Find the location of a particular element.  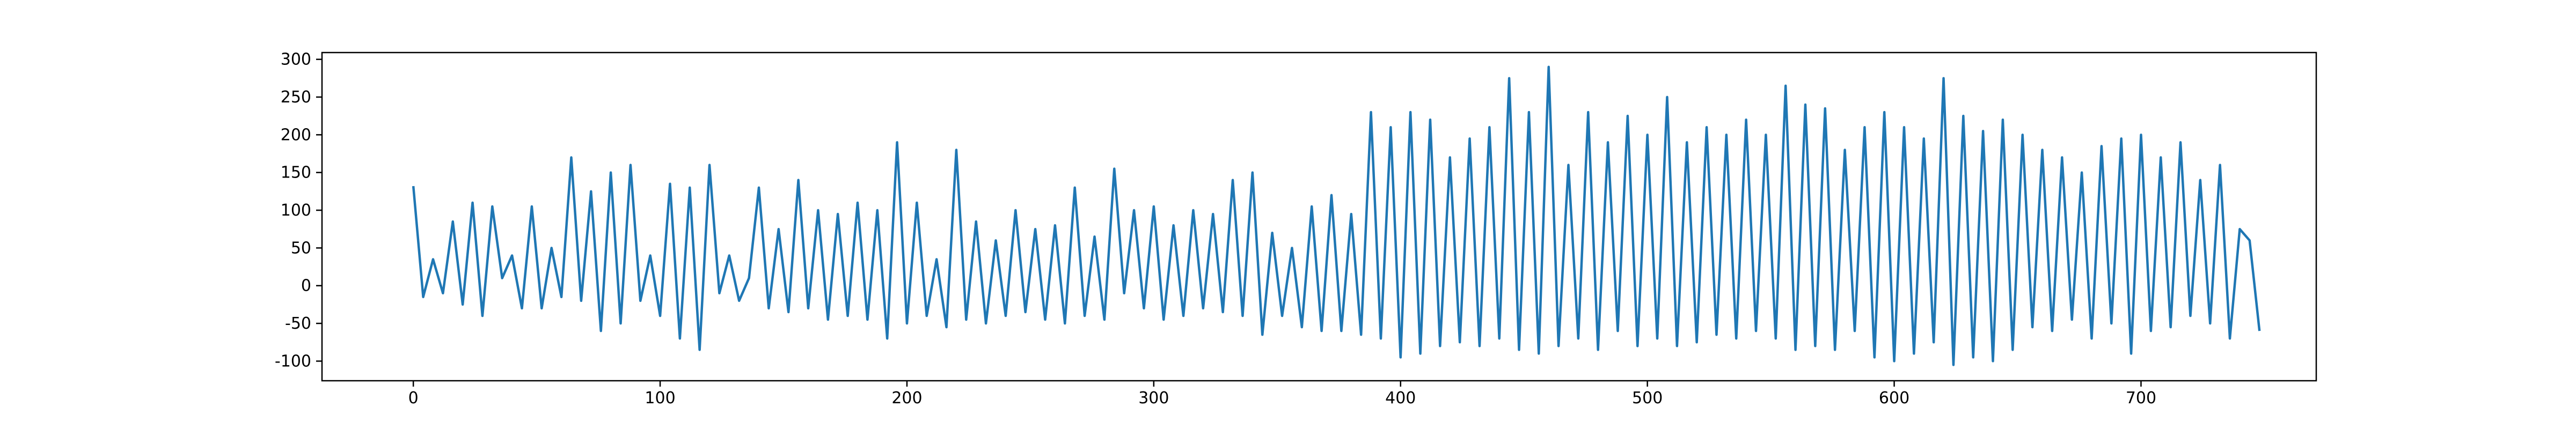

y-tick-label: 100 is located at coordinates (296, 210).